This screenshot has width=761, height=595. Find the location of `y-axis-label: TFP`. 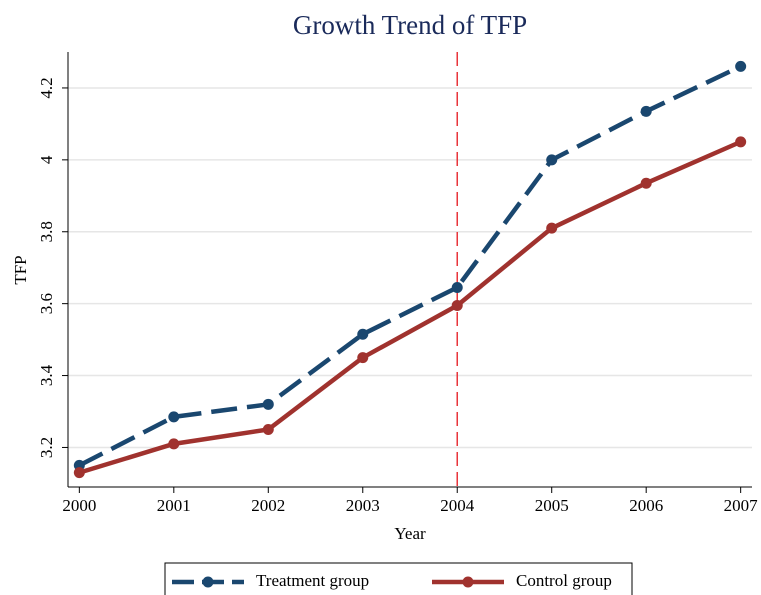

y-axis-label: TFP is located at coordinates (20, 269).